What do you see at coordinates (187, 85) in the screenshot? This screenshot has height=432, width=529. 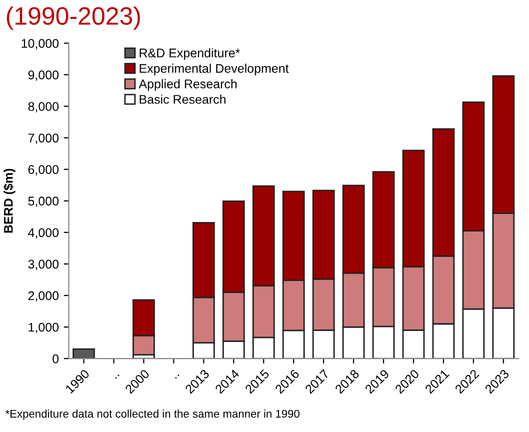 I see `legend-label: Applied Research` at bounding box center [187, 85].